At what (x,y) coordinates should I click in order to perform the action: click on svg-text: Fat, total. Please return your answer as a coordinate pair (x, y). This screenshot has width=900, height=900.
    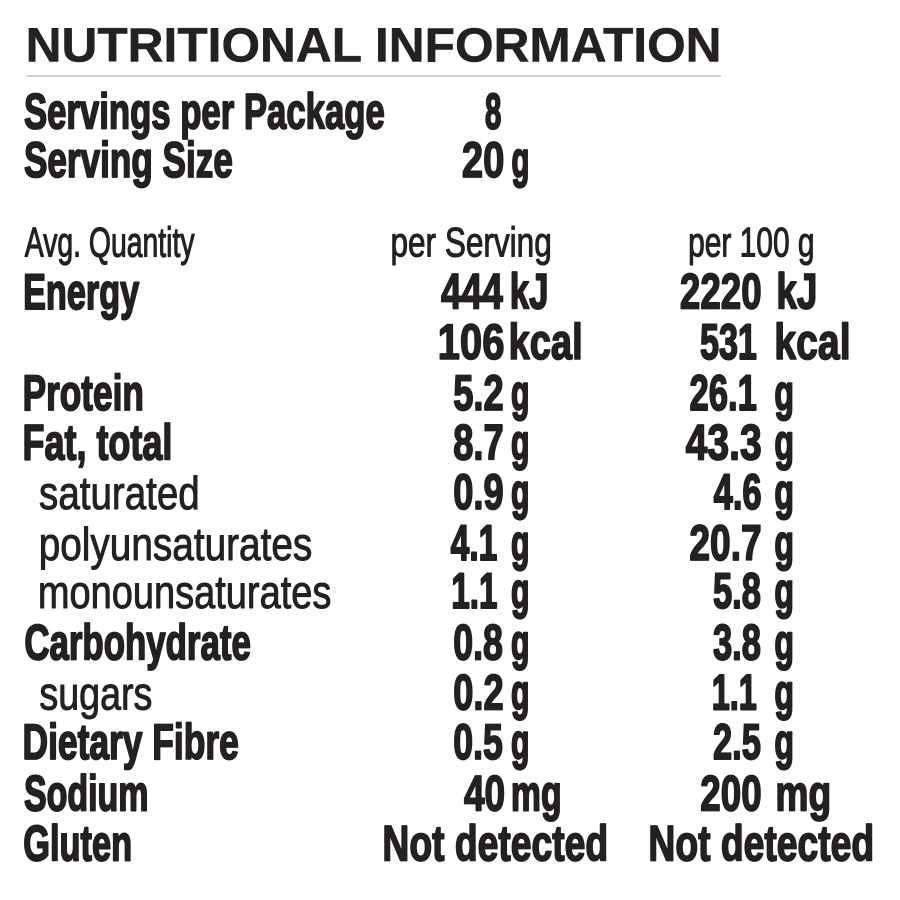
    Looking at the image, I should click on (97, 443).